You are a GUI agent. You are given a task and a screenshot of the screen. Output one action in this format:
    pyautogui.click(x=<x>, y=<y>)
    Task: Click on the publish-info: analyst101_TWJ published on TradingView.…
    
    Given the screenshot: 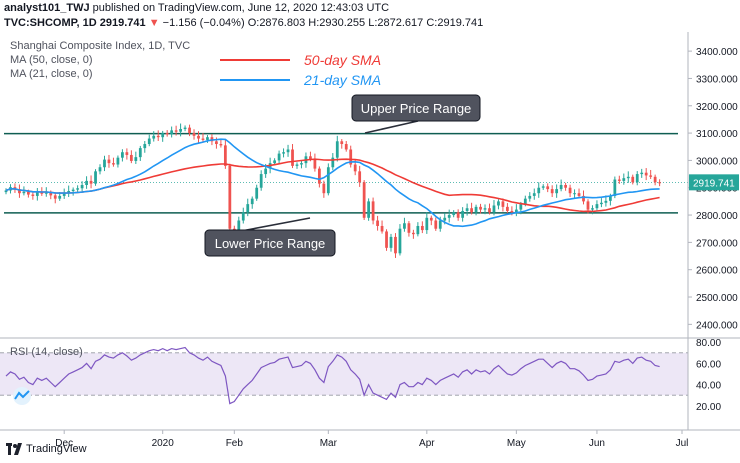 What is the action you would take?
    pyautogui.click(x=196, y=8)
    